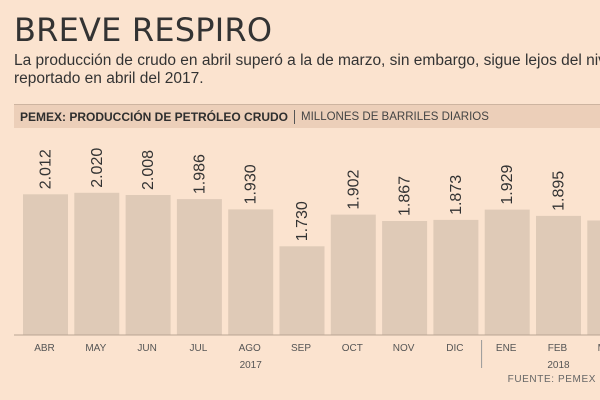 Image resolution: width=600 pixels, height=400 pixels. What do you see at coordinates (143, 30) in the screenshot?
I see `chart-title: BREVE RESPIRO` at bounding box center [143, 30].